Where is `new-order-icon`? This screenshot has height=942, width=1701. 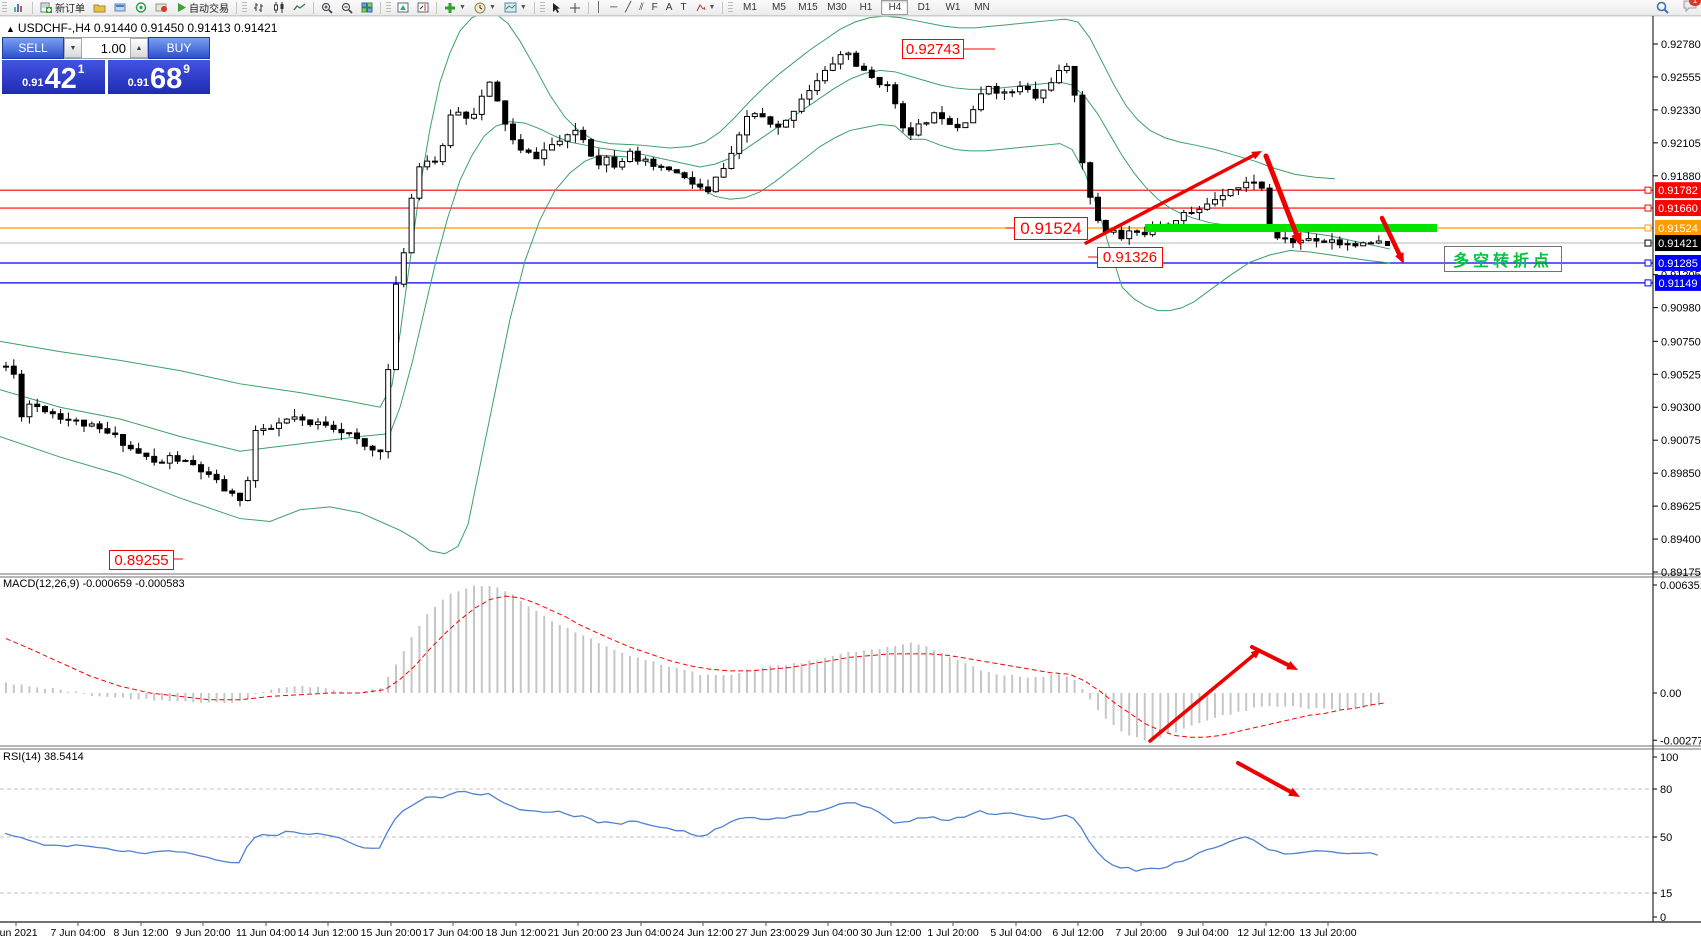 new-order-icon is located at coordinates (46, 7).